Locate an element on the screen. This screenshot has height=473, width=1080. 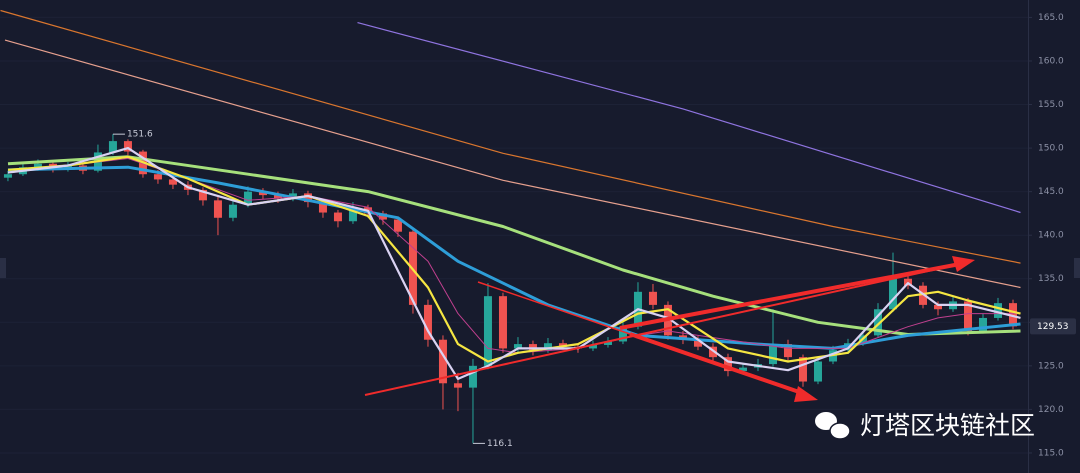
y-tick-label: 125.0 is located at coordinates (1051, 366).